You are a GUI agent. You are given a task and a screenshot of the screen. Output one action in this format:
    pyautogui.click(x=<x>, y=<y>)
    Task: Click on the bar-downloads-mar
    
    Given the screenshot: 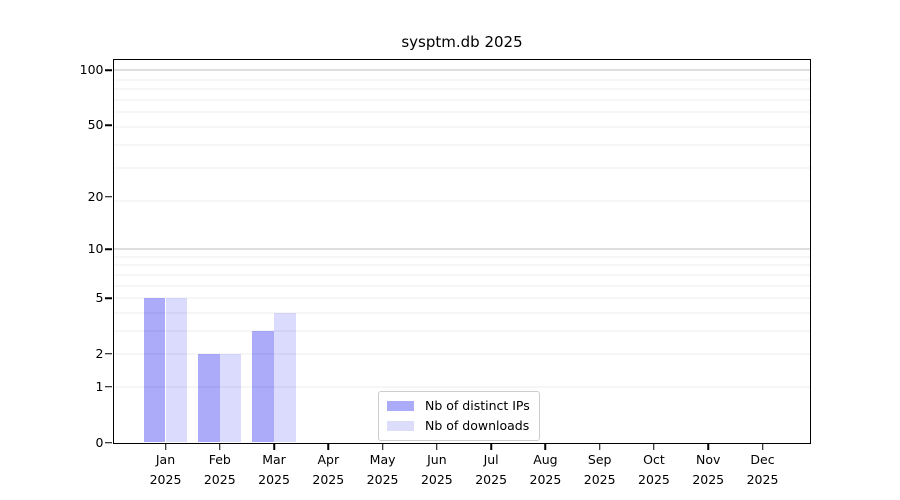 What is the action you would take?
    pyautogui.click(x=285, y=377)
    